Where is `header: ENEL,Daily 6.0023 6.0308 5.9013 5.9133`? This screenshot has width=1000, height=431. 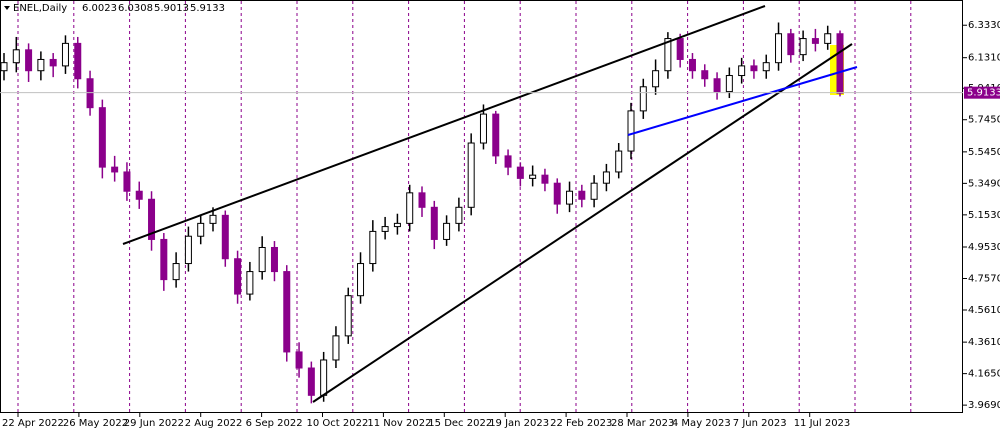 header: ENEL,Daily 6.0023 6.0308 5.9013 5.9133 is located at coordinates (114, 8).